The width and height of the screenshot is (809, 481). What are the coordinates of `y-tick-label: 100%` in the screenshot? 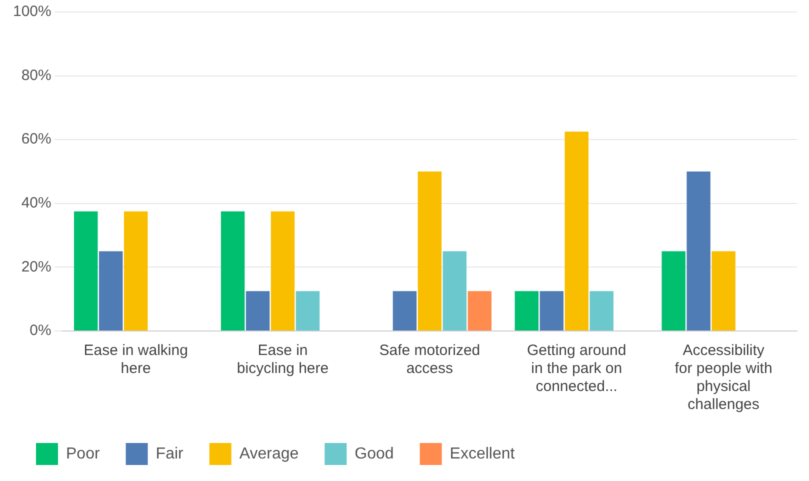 It's located at (32, 11).